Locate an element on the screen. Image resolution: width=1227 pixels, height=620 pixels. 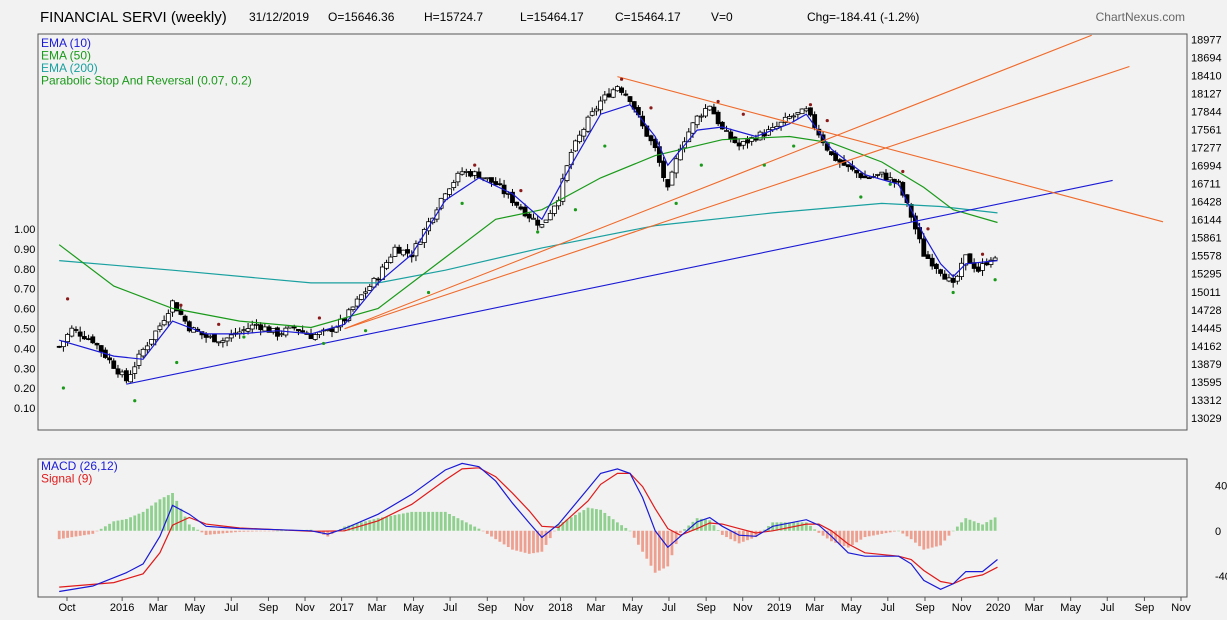
price-y-tick-label: 13029 is located at coordinates (1206, 419).